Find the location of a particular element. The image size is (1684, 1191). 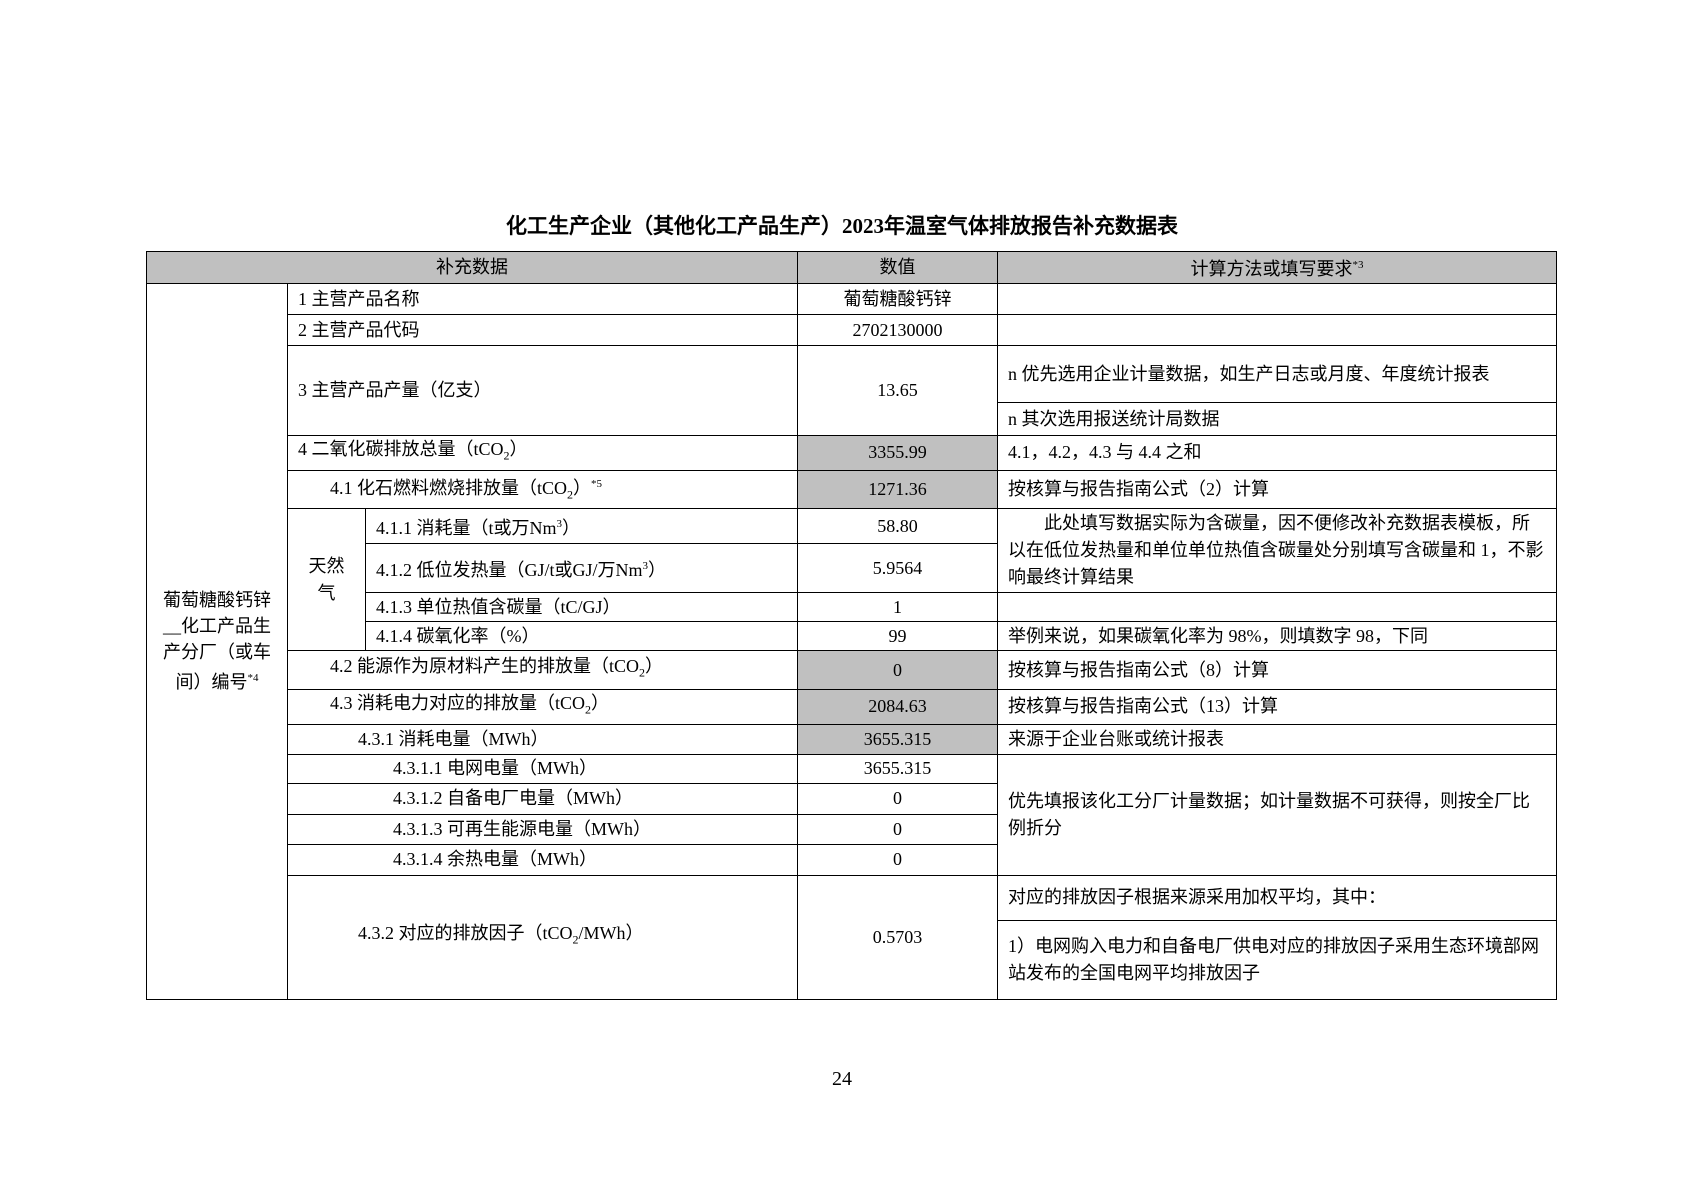

table-row: 4.3.1 消耗电量（MWh） 3655.315 来源于企业台账或统计报表 is located at coordinates (852, 739).